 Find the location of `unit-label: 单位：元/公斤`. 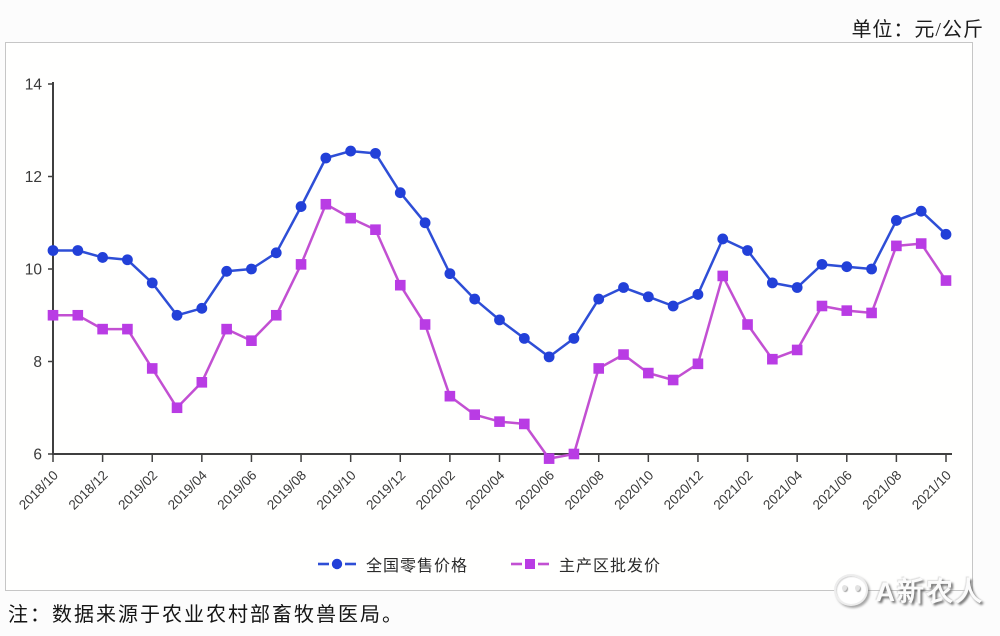

unit-label: 单位：元/公斤 is located at coordinates (917, 30).